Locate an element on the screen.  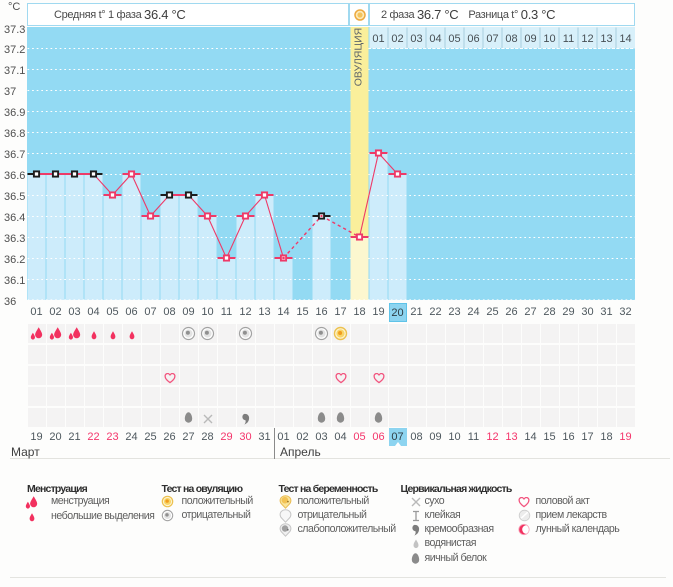
svg-text: 02 is located at coordinates (397, 39).